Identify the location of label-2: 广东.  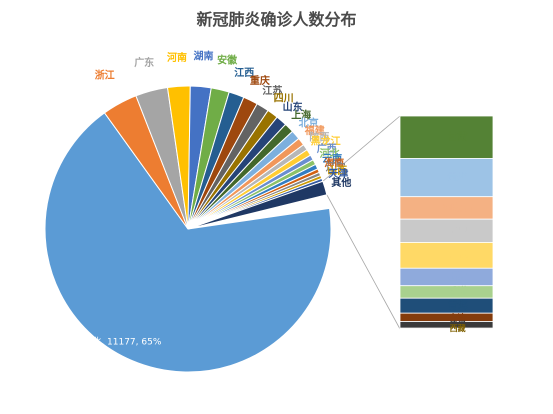
(144, 62).